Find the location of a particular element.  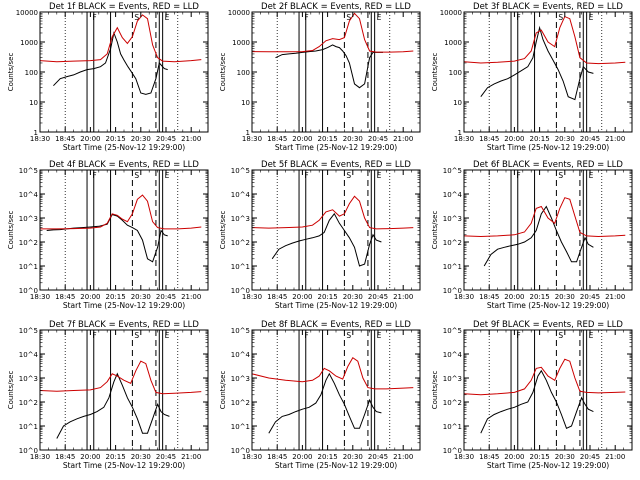

y-tick-label: 10 is located at coordinates (33, 103).